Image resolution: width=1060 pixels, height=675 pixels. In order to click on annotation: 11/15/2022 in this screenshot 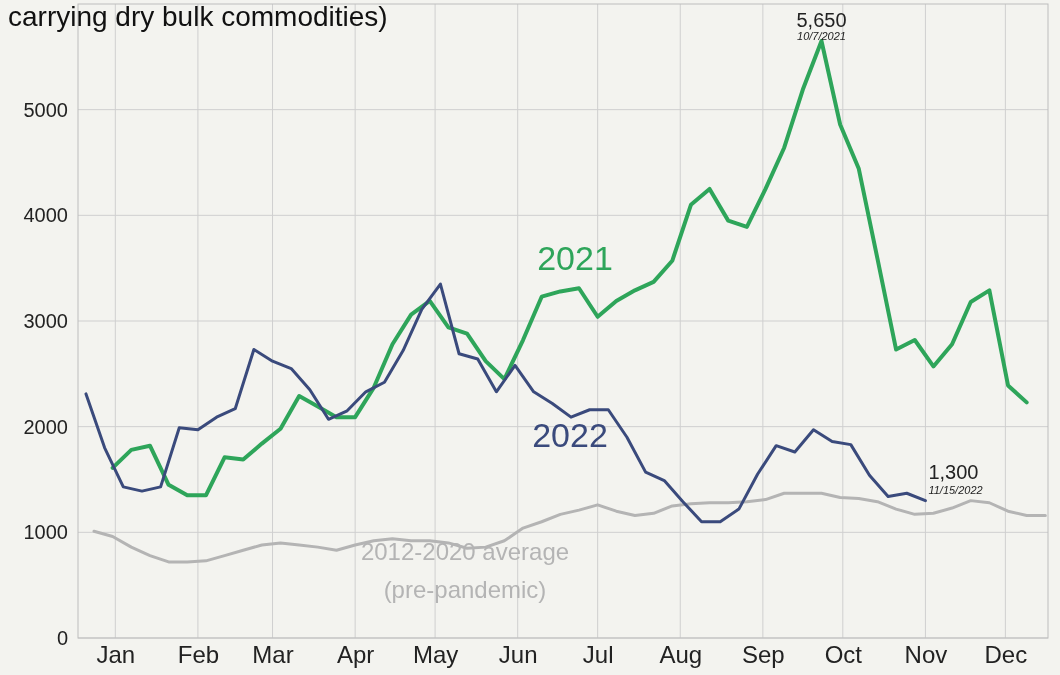, I will do `click(955, 489)`.